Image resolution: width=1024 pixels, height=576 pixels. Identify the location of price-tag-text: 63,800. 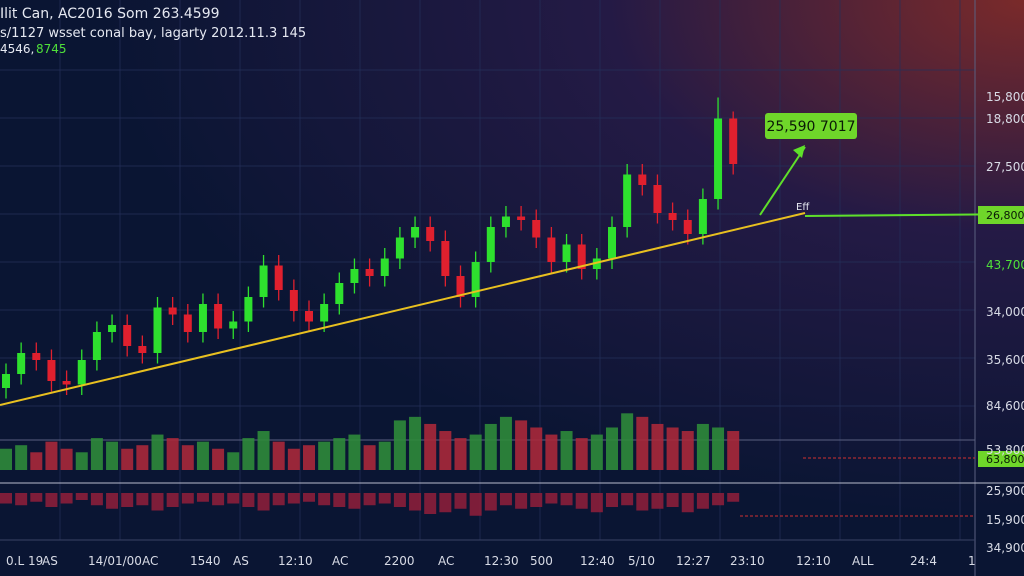
(1005, 459).